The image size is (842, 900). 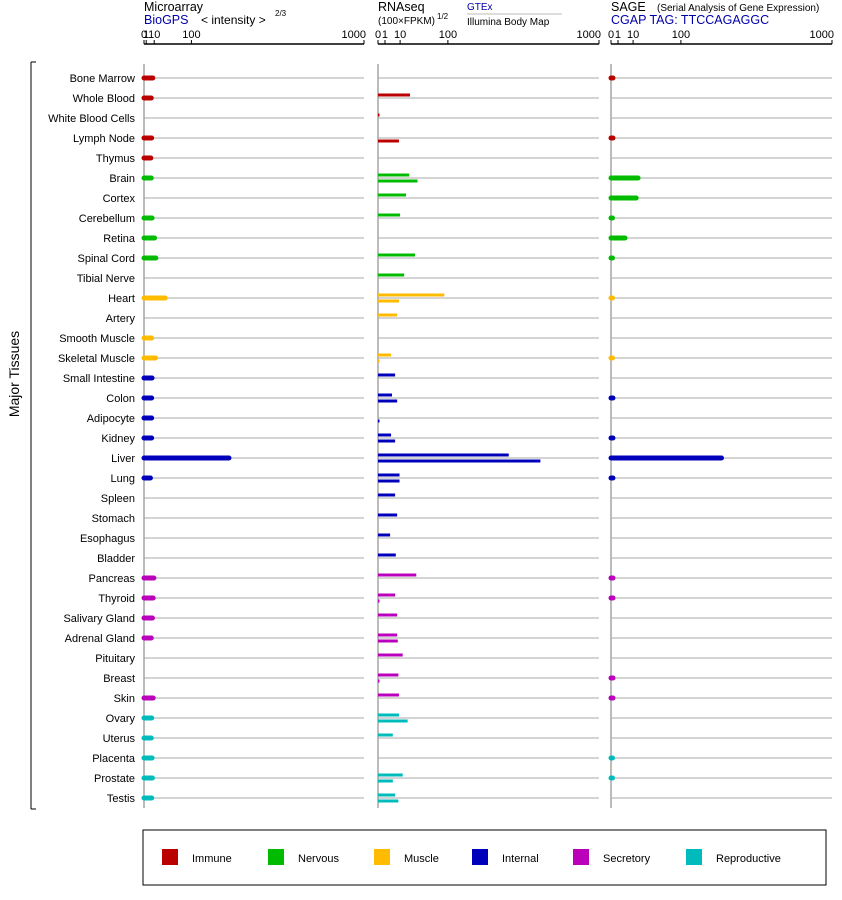 What do you see at coordinates (233, 20) in the screenshot?
I see `microarray-scale-note: < intensity >` at bounding box center [233, 20].